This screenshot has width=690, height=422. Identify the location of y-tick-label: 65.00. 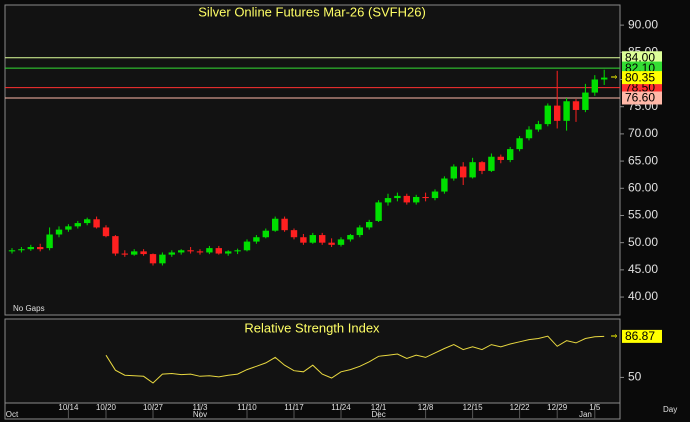
(643, 160).